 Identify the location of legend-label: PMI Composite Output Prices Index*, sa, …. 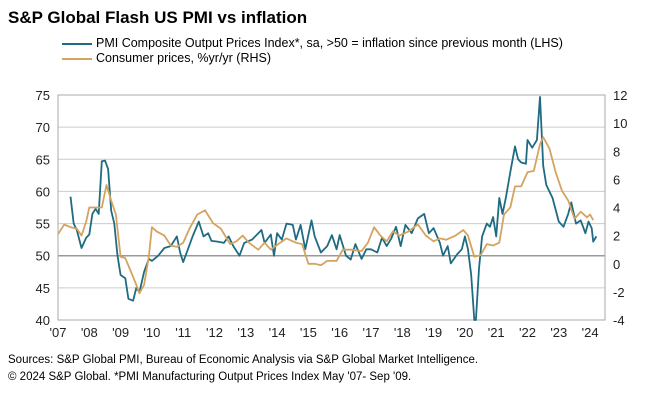
(329, 43).